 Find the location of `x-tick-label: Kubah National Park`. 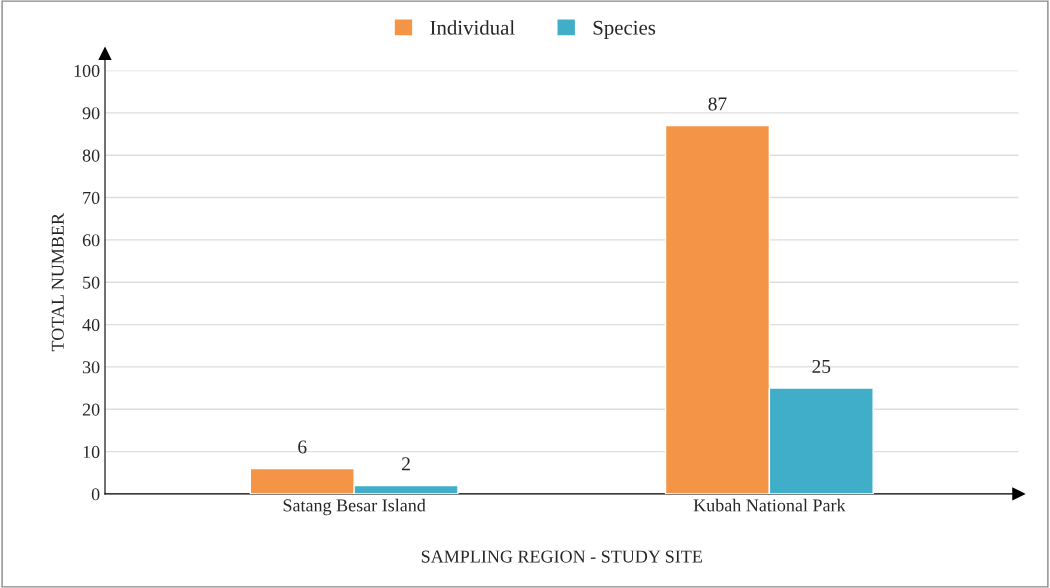

x-tick-label: Kubah National Park is located at coordinates (769, 505).